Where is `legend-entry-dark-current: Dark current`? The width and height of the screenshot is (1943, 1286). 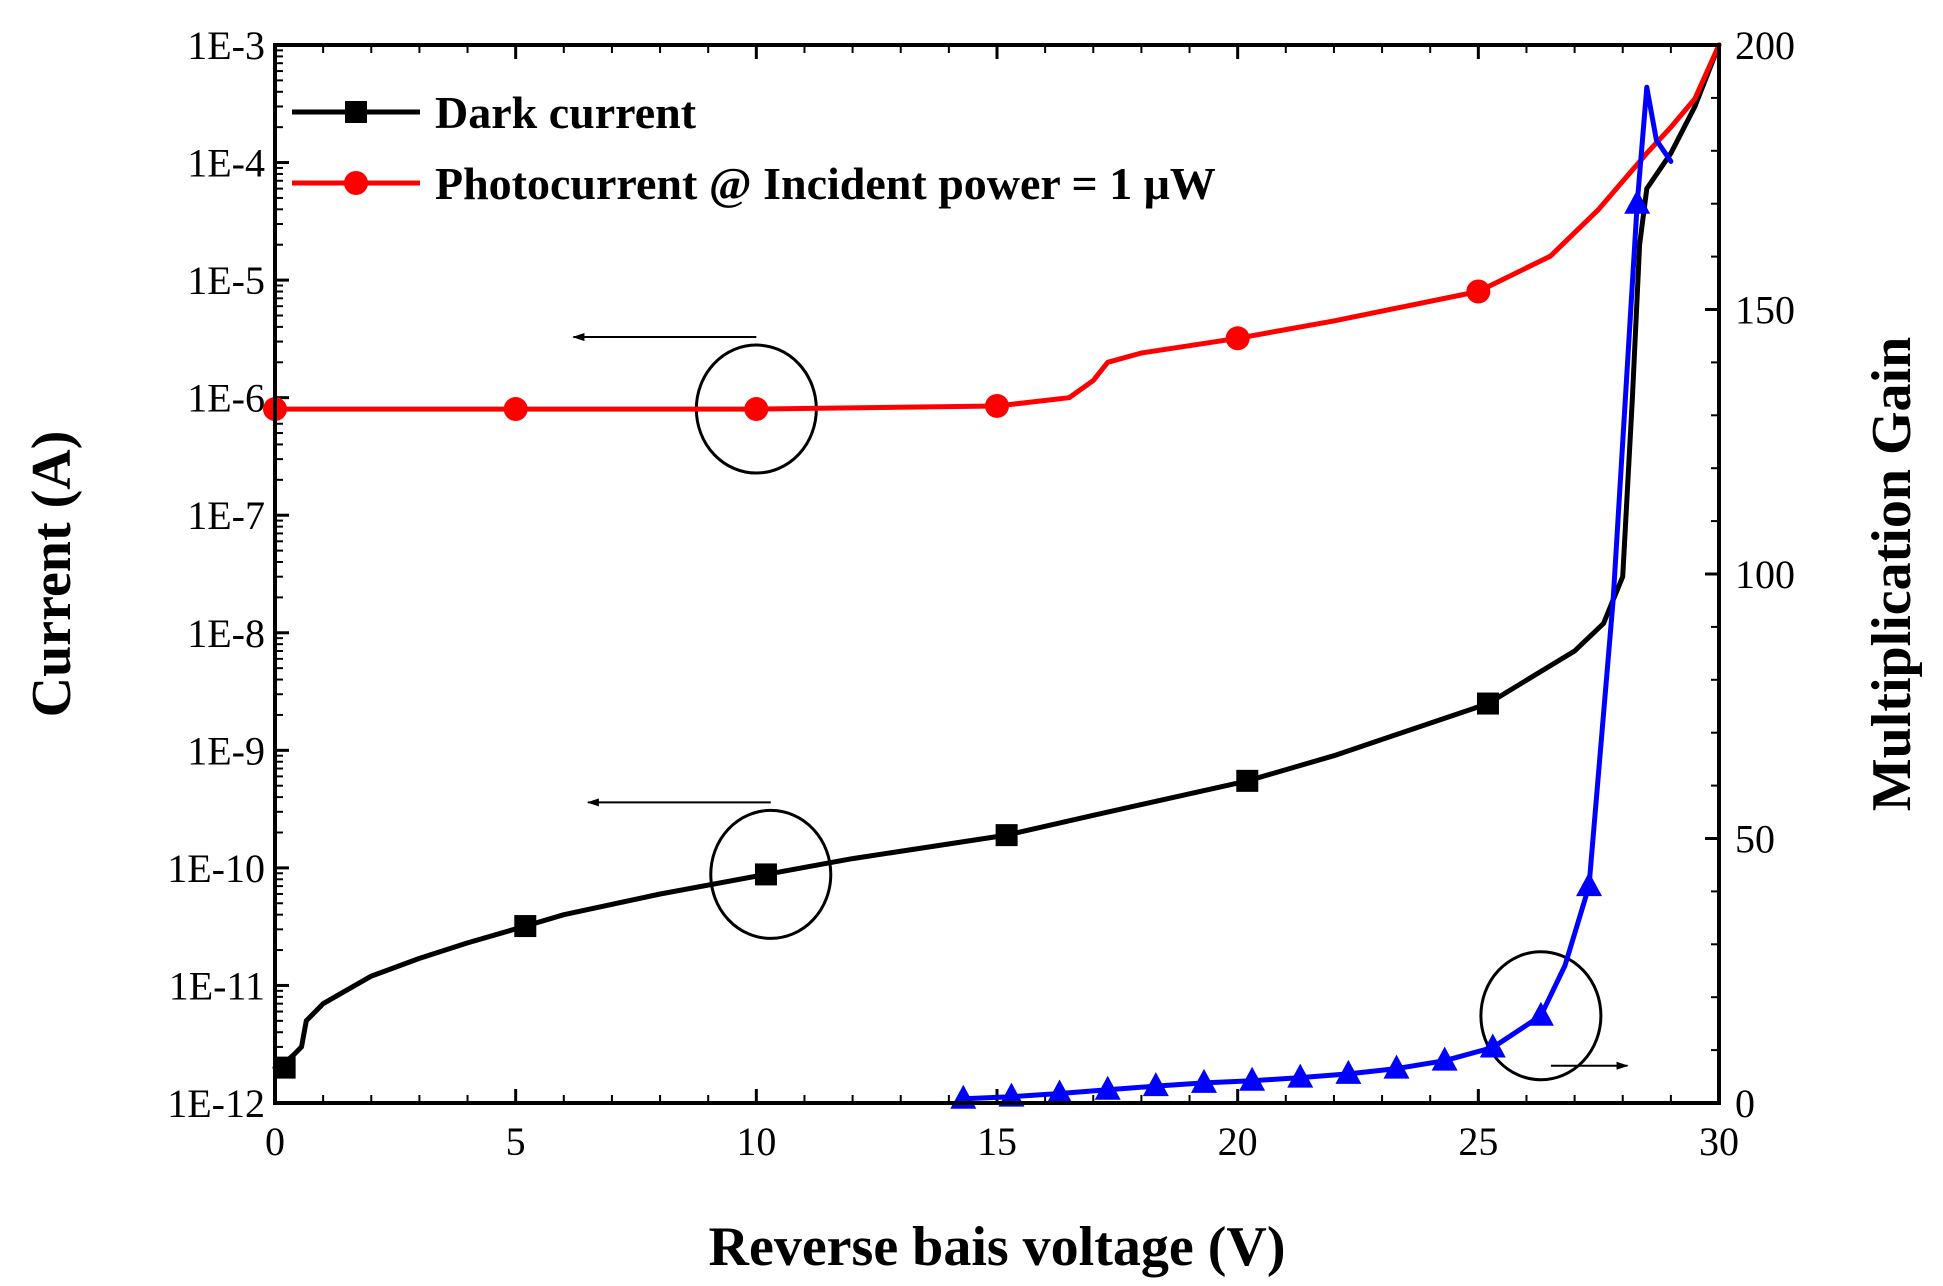 legend-entry-dark-current: Dark current is located at coordinates (494, 112).